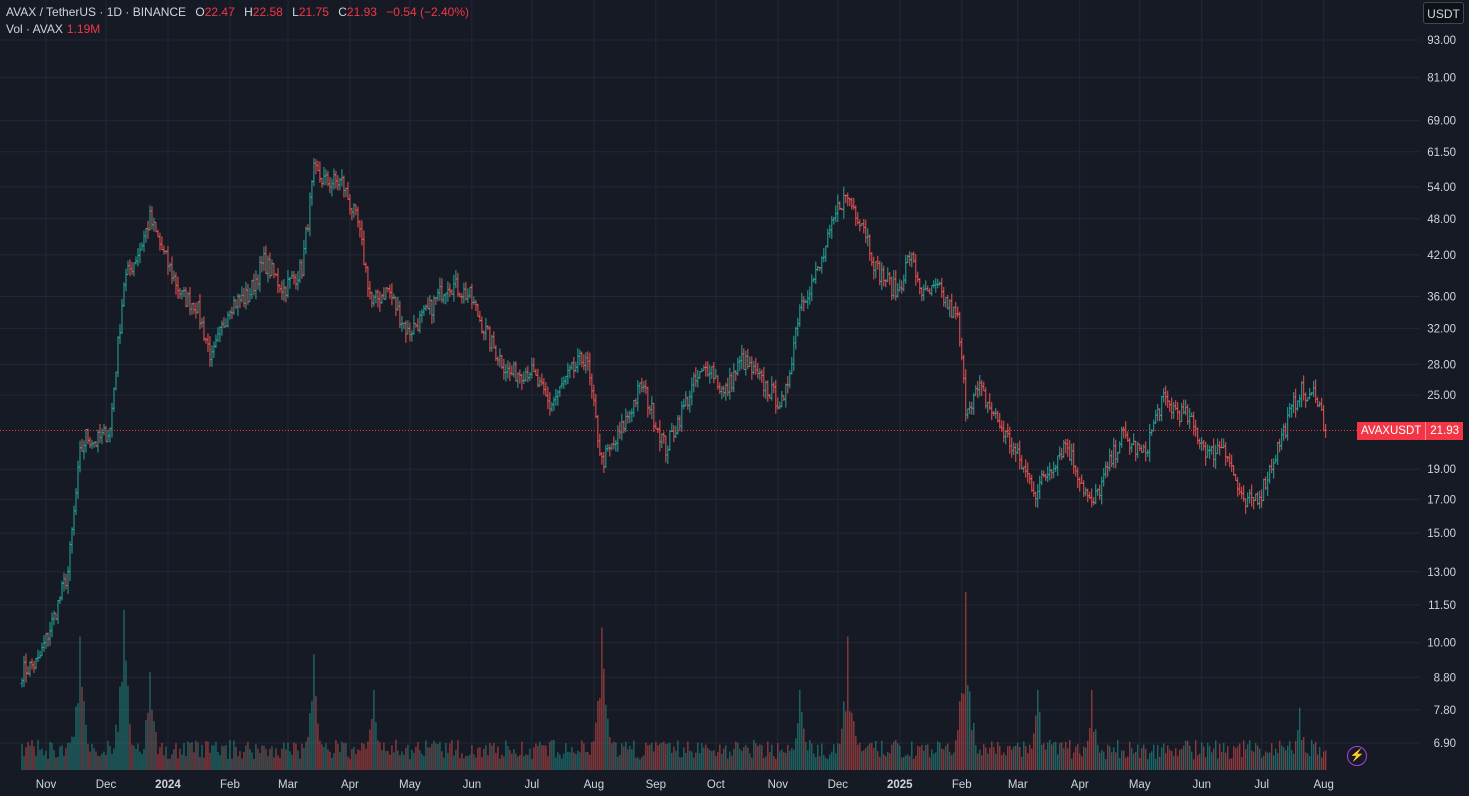 The height and width of the screenshot is (796, 1469). Describe the element at coordinates (342, 12) in the screenshot. I see `close-label: C` at that location.